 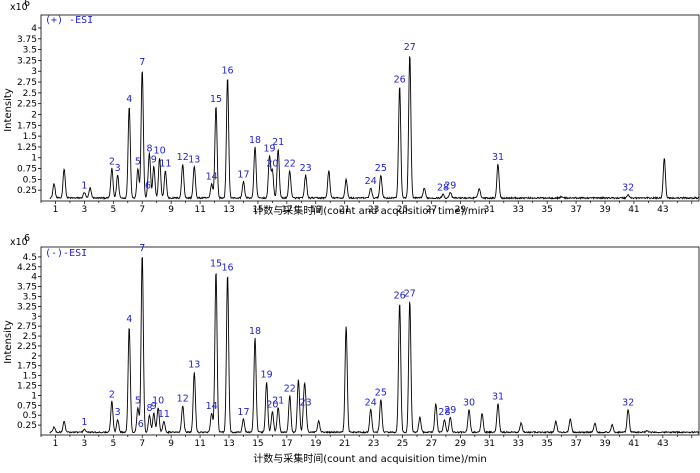 I want to click on x-tick-label: 39, so click(x=605, y=444).